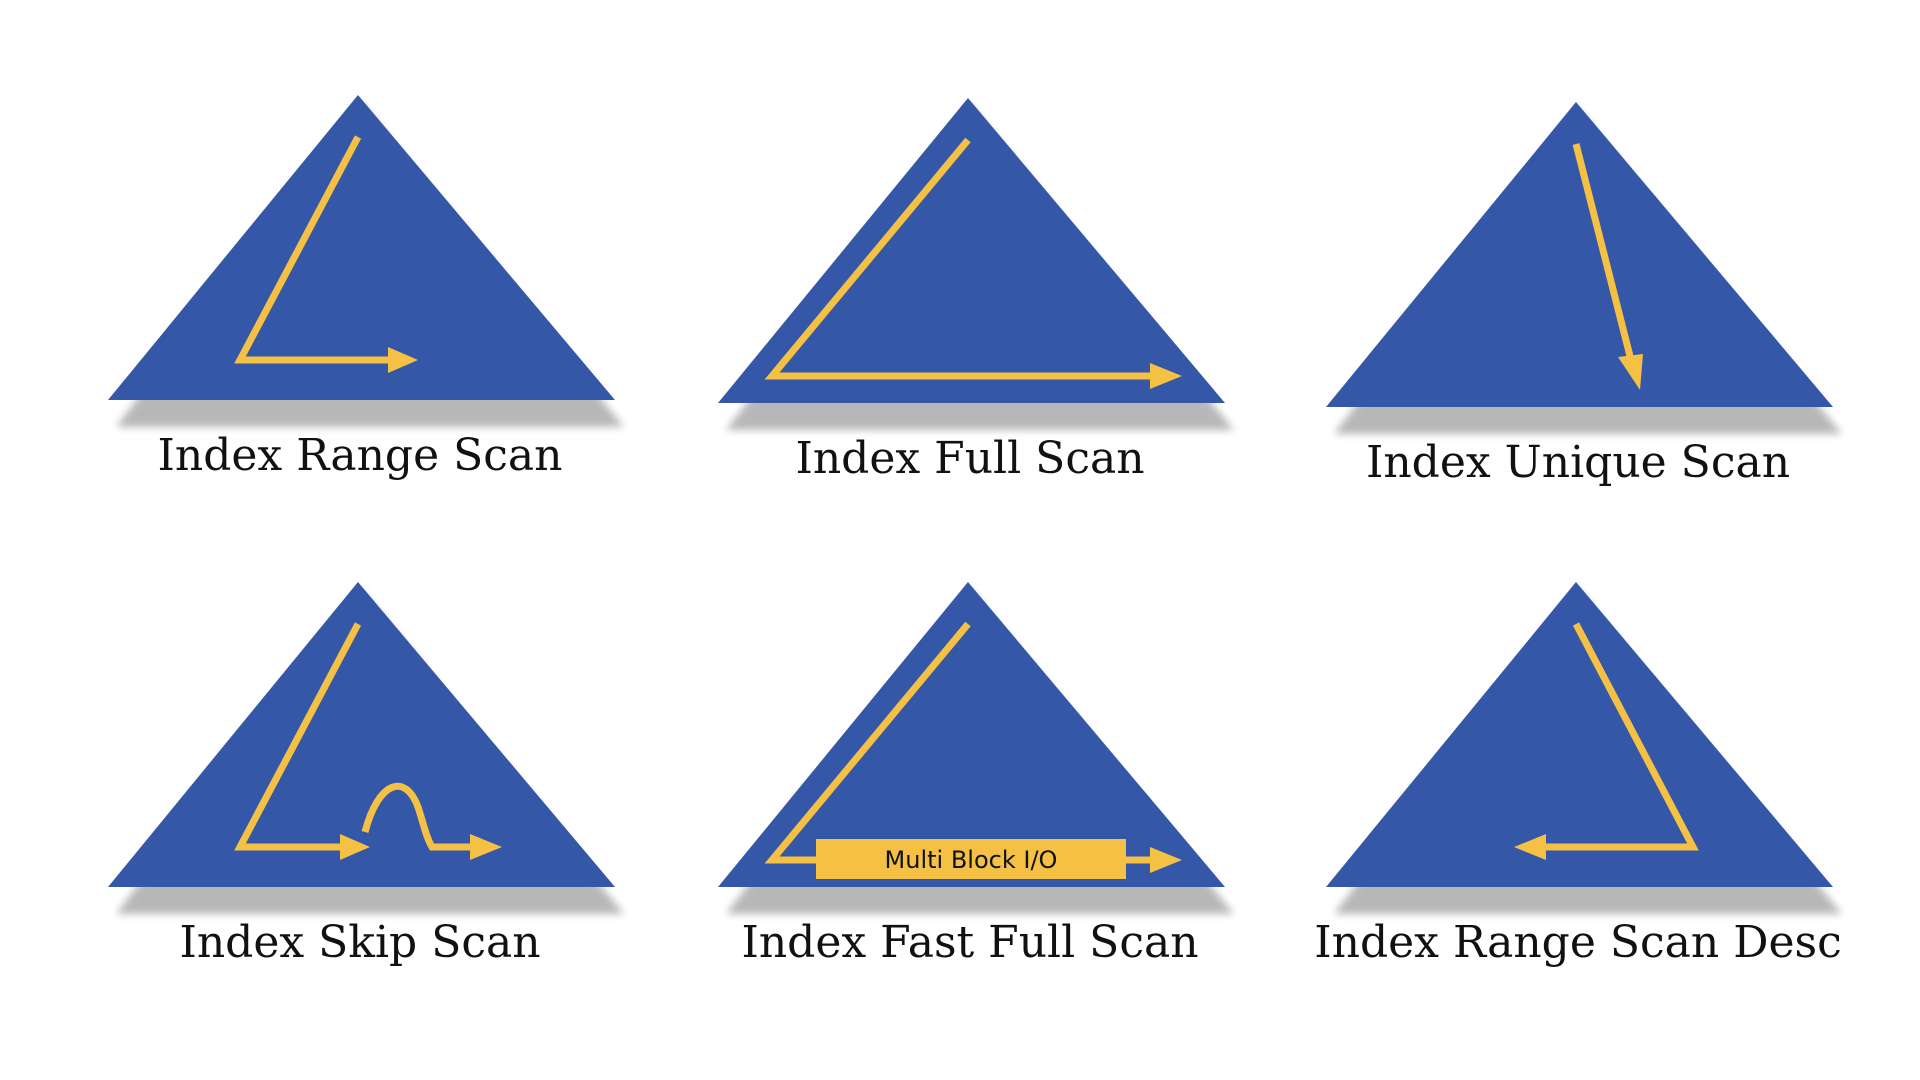 The width and height of the screenshot is (1920, 1080). Describe the element at coordinates (1630, 372) in the screenshot. I see `arrowhead-down-icon` at that location.